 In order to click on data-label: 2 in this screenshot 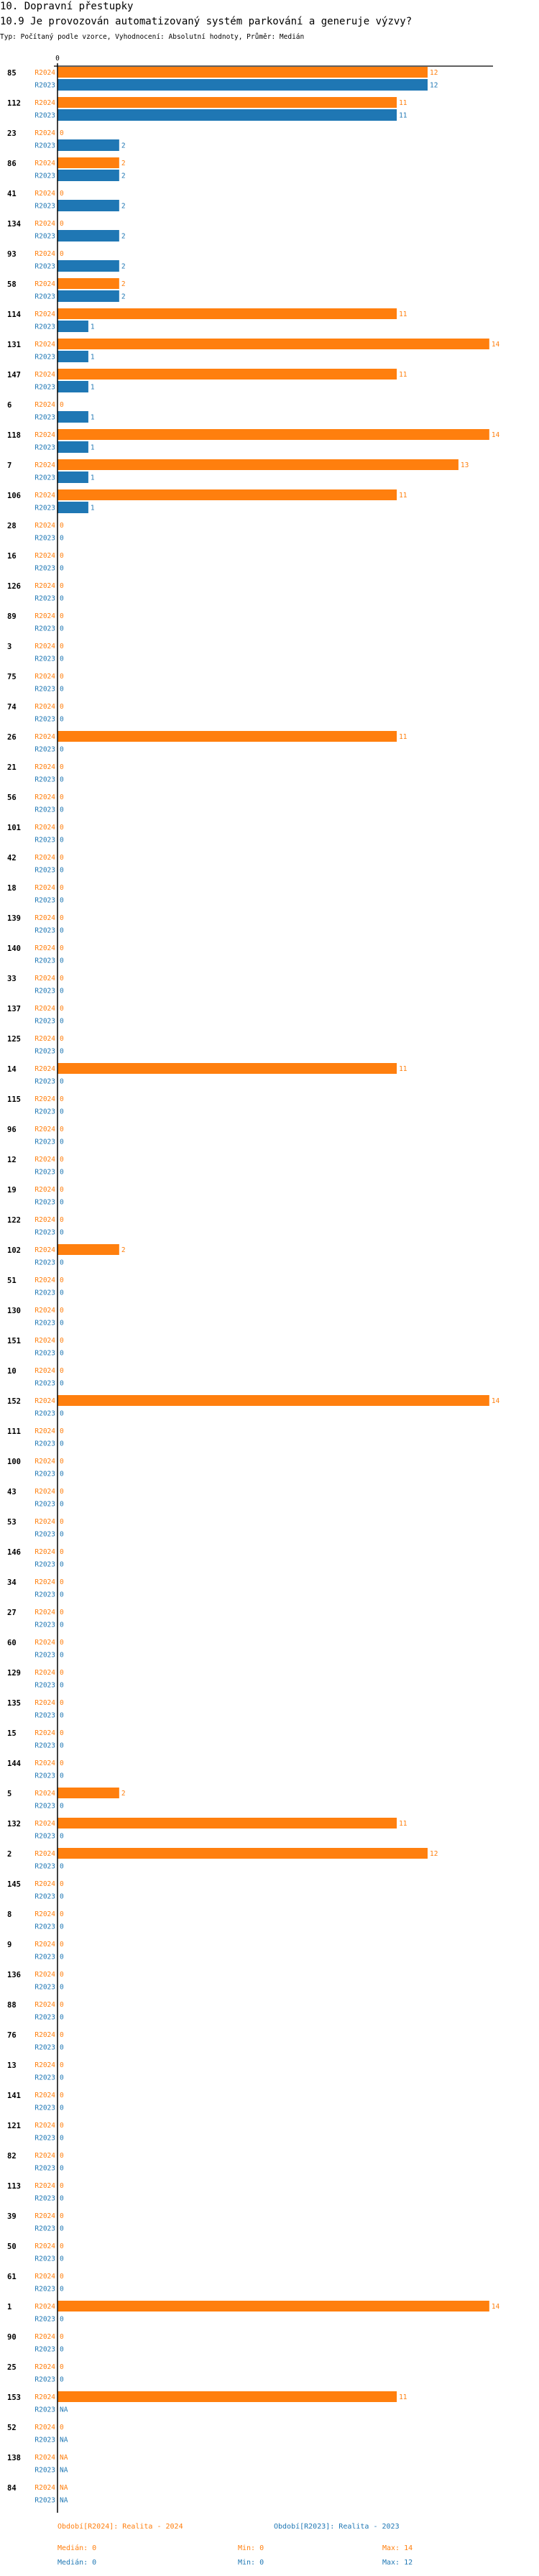, I will do `click(123, 176)`.